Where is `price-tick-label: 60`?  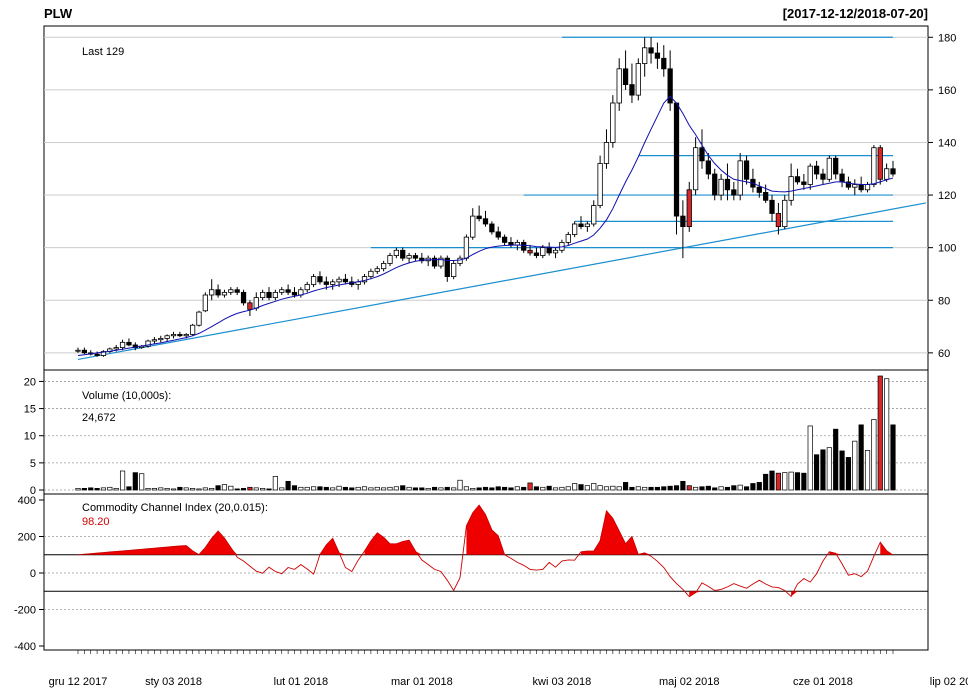
price-tick-label: 60 is located at coordinates (944, 354).